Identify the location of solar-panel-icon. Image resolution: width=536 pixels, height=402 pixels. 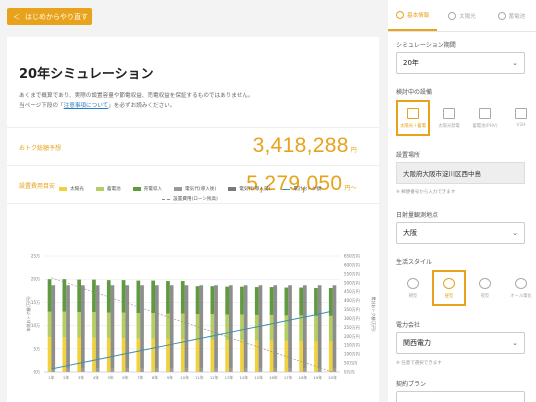
(449, 113).